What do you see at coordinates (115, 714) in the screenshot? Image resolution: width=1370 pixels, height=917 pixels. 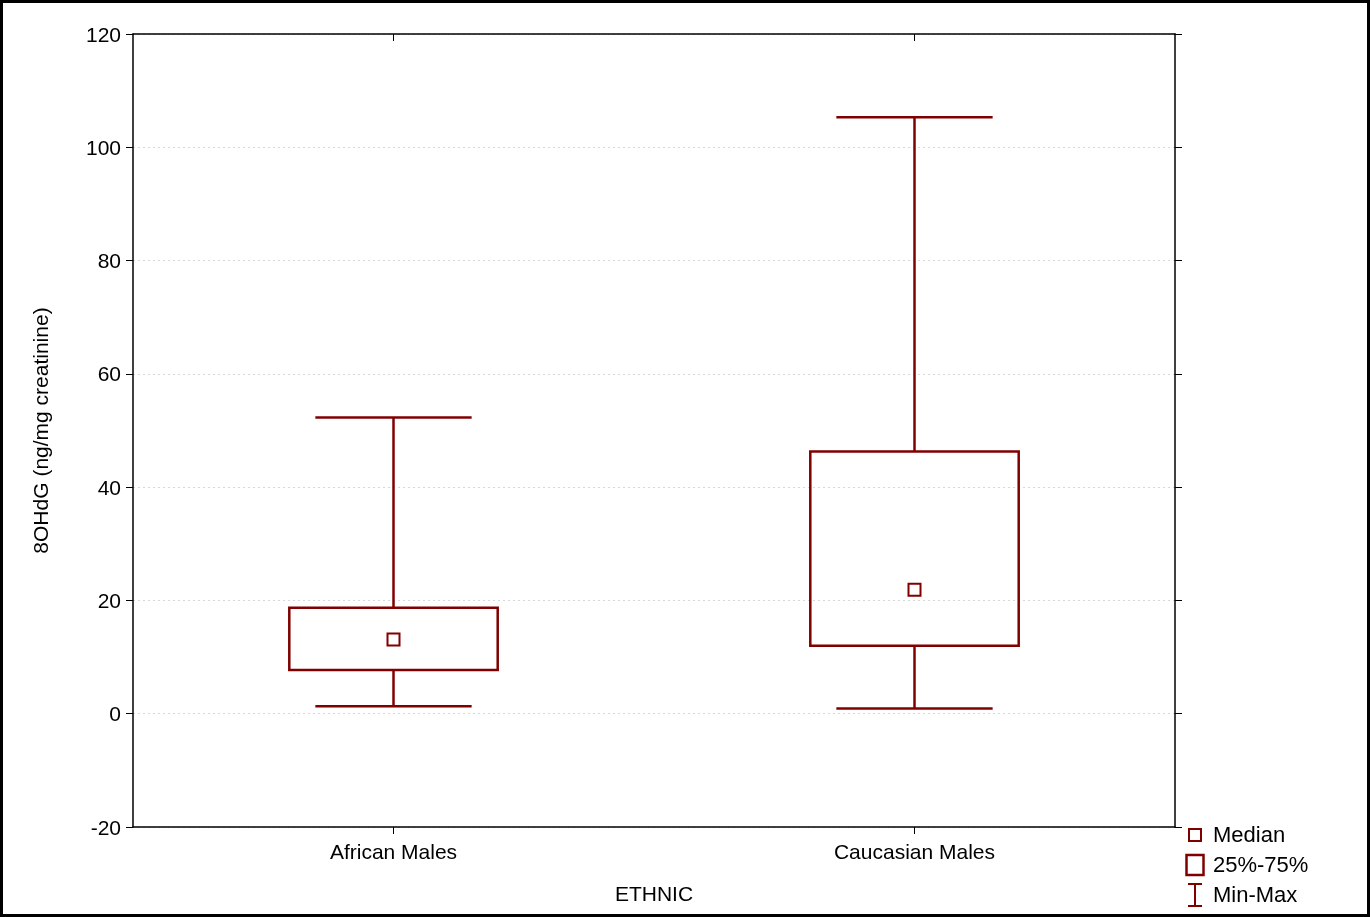 I see `y-tick-label: 0` at bounding box center [115, 714].